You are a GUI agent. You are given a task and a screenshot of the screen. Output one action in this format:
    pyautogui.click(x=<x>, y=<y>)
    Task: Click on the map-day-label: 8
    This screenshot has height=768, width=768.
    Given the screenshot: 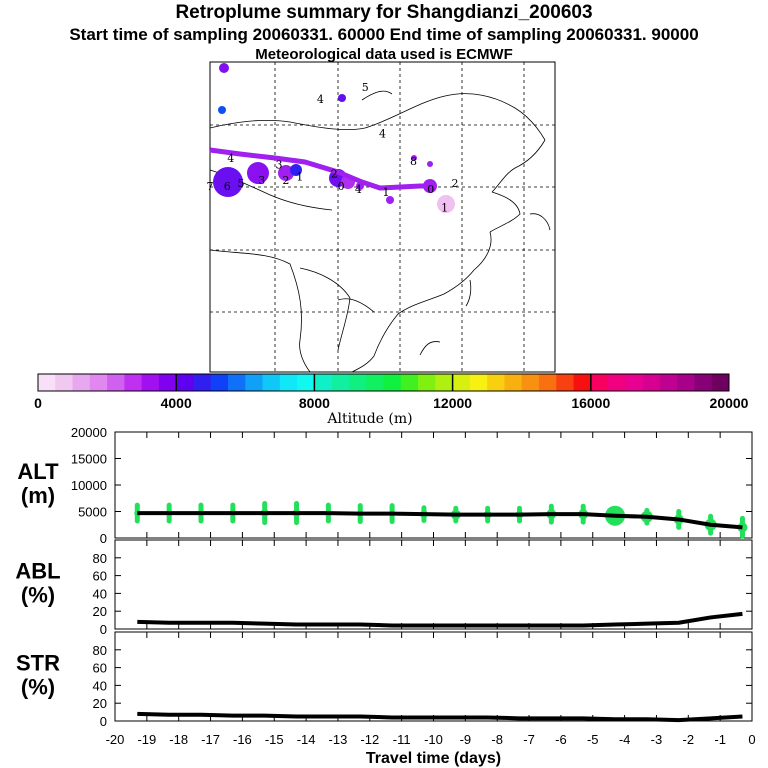 What is the action you would take?
    pyautogui.click(x=413, y=161)
    